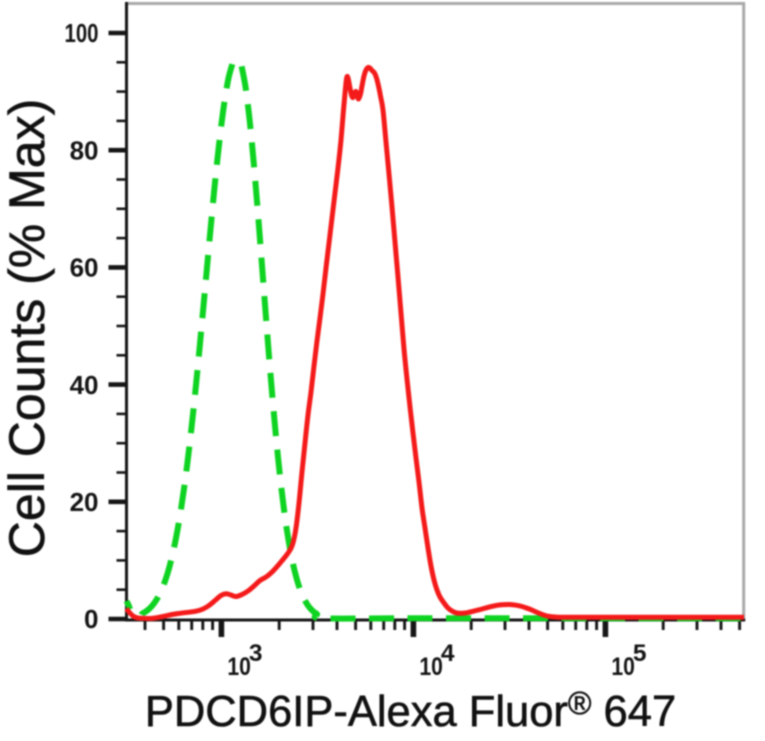 The height and width of the screenshot is (741, 765). Describe the element at coordinates (84, 268) in the screenshot. I see `svg-text: 60` at that location.